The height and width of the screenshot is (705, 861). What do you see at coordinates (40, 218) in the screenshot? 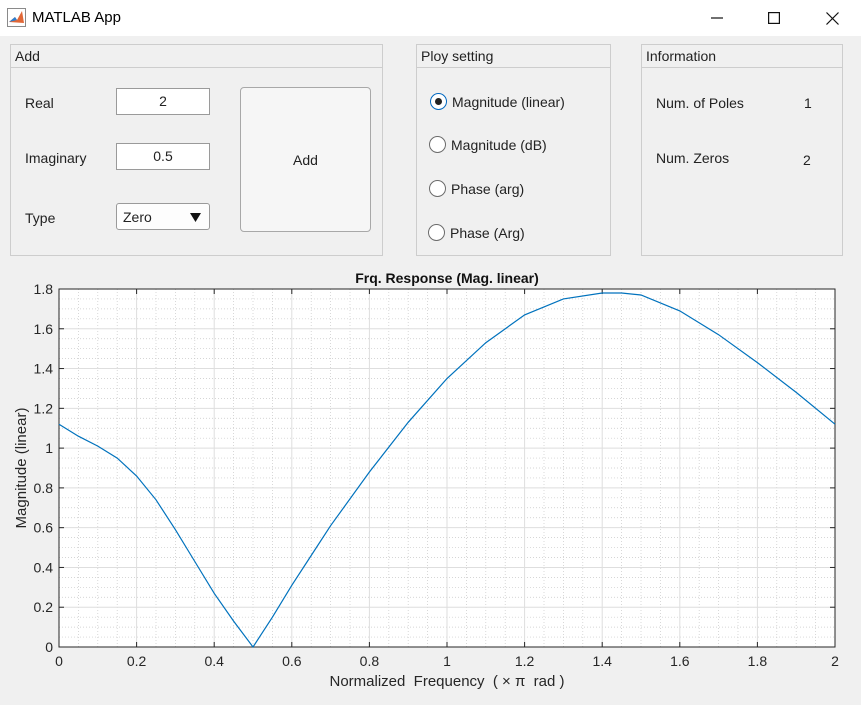
I see `type-label: Type` at bounding box center [40, 218].